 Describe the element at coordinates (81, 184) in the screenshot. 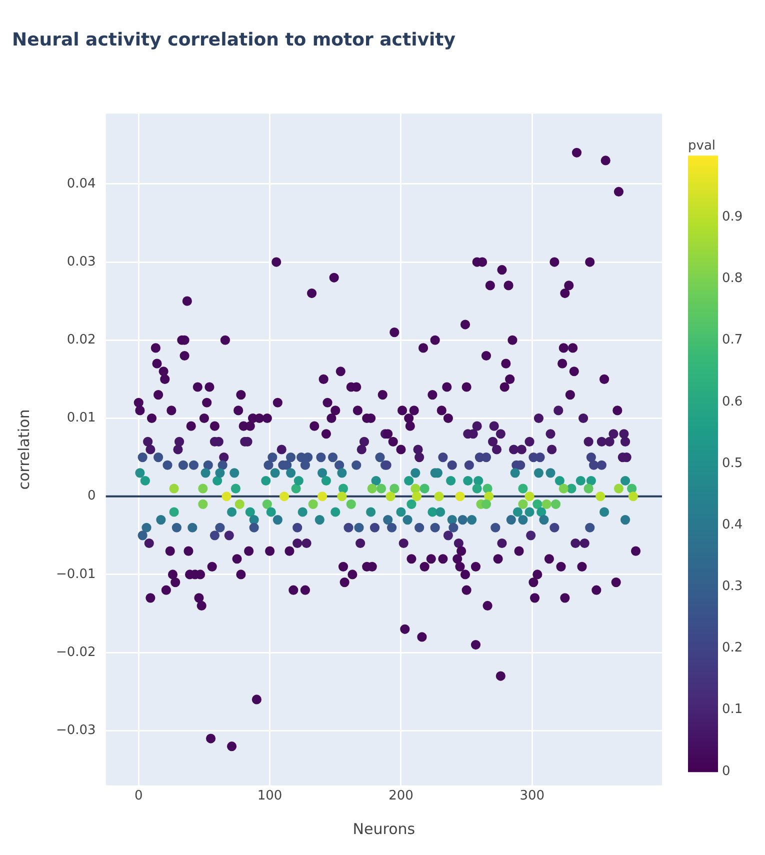

I see `y-tick-label: 0.04` at that location.